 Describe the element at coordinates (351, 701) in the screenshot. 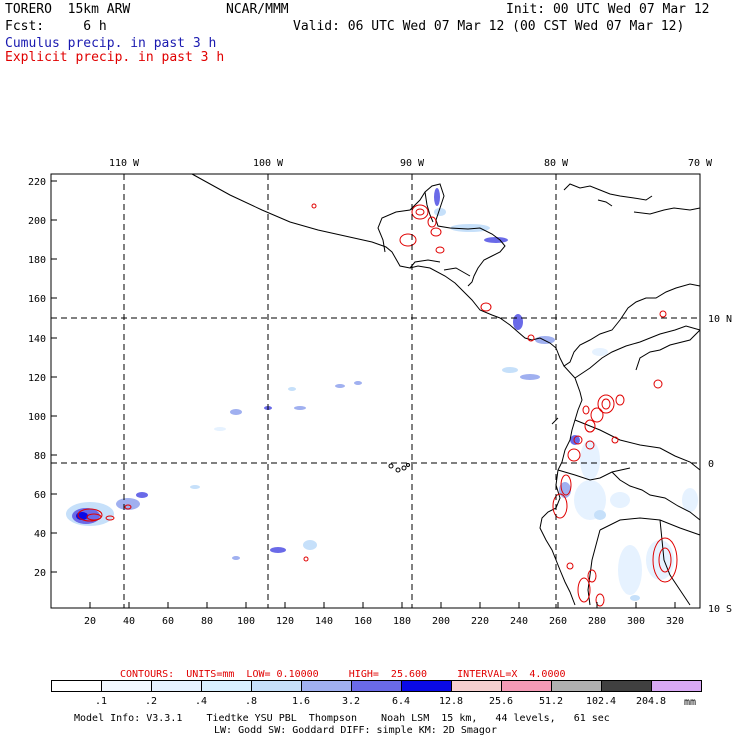

I see `colorbar-label: 3.2` at that location.